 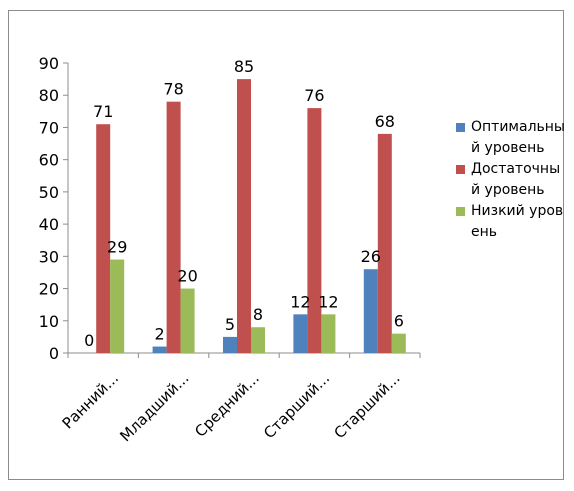 What do you see at coordinates (314, 95) in the screenshot?
I see `bar-value-label: 76` at bounding box center [314, 95].